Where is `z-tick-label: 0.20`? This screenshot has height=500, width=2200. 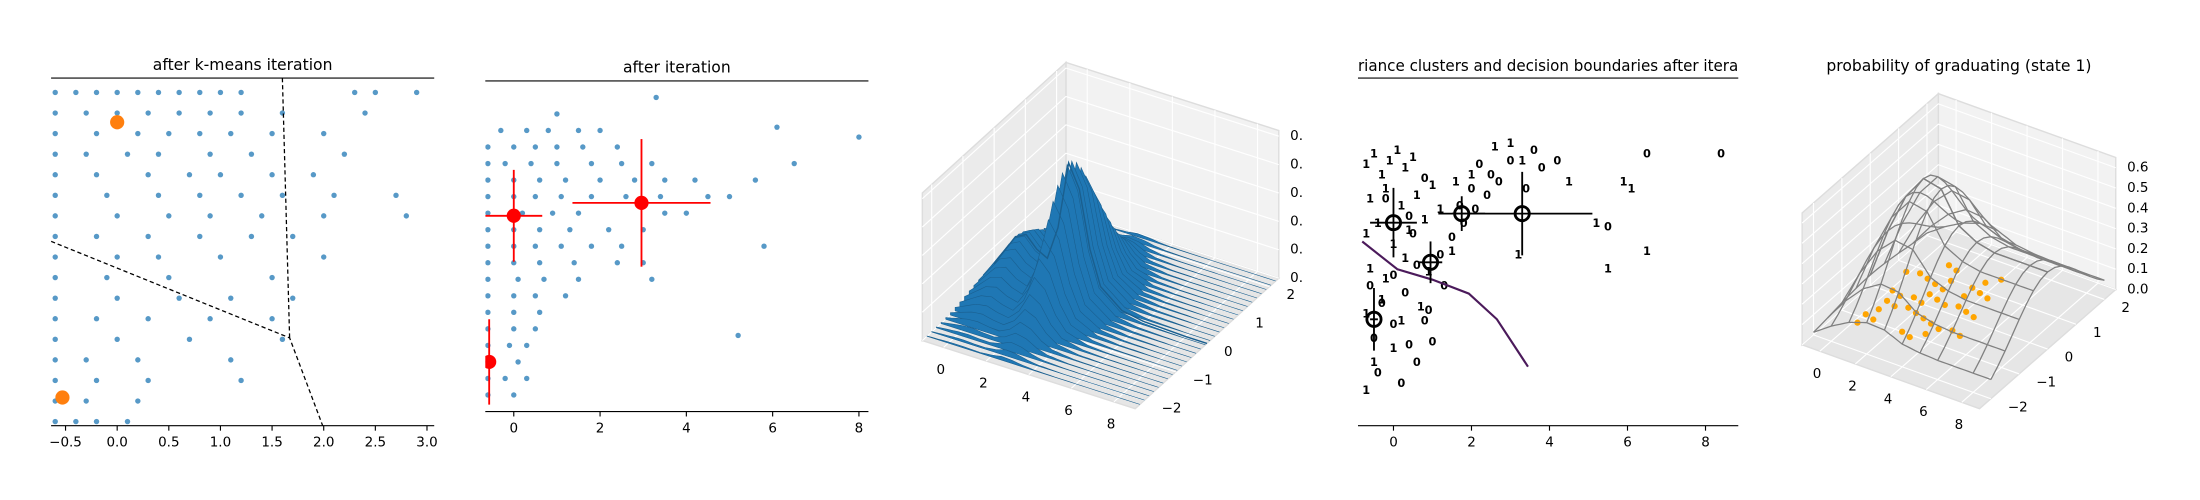
z-tick-label: 0.20 is located at coordinates (1305, 165).